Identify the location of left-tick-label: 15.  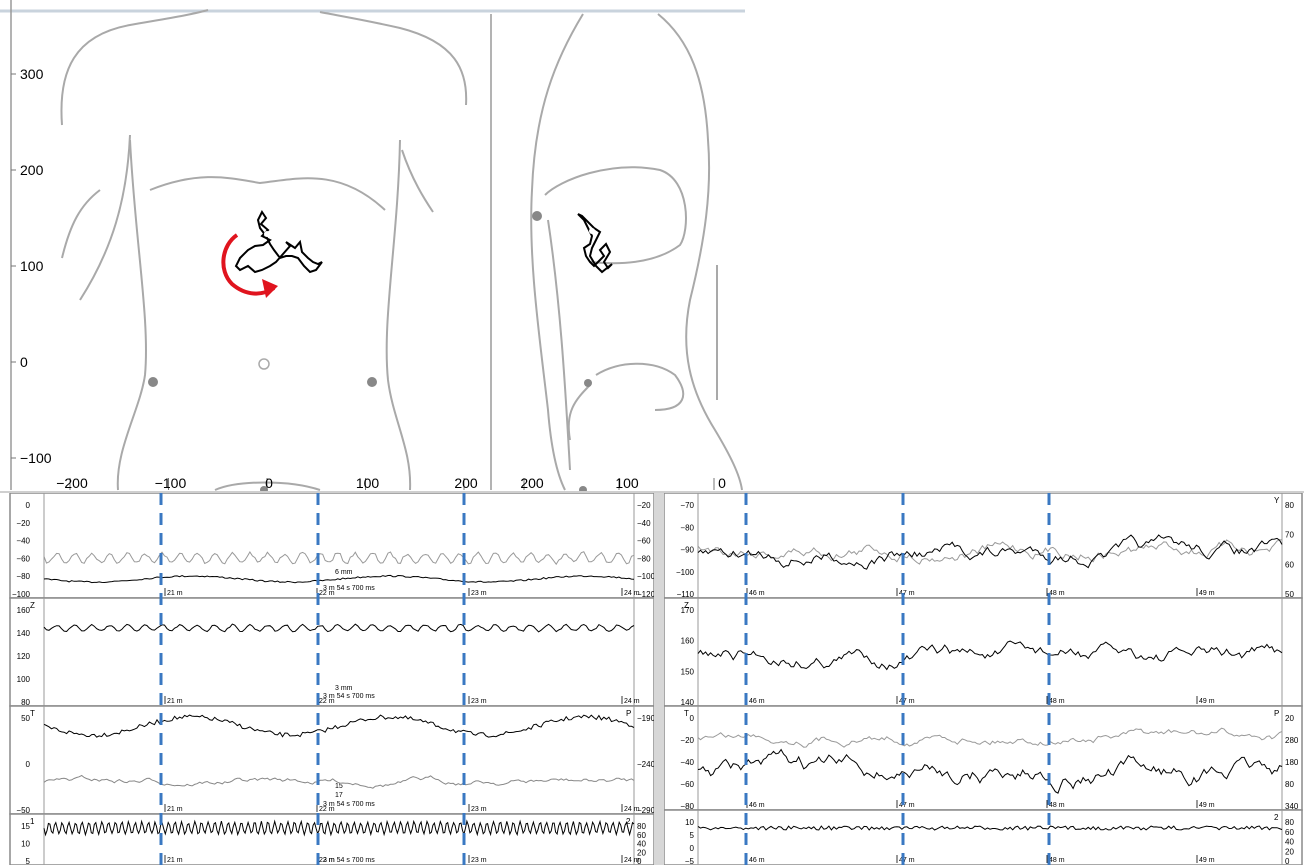
(25, 826).